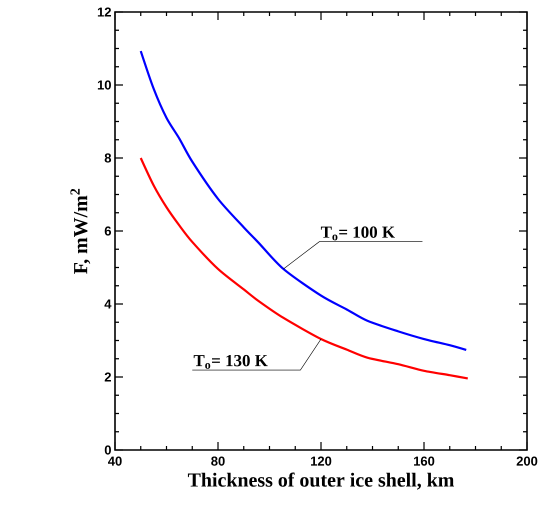 The width and height of the screenshot is (541, 517). I want to click on x-tick-label: 200, so click(527, 461).